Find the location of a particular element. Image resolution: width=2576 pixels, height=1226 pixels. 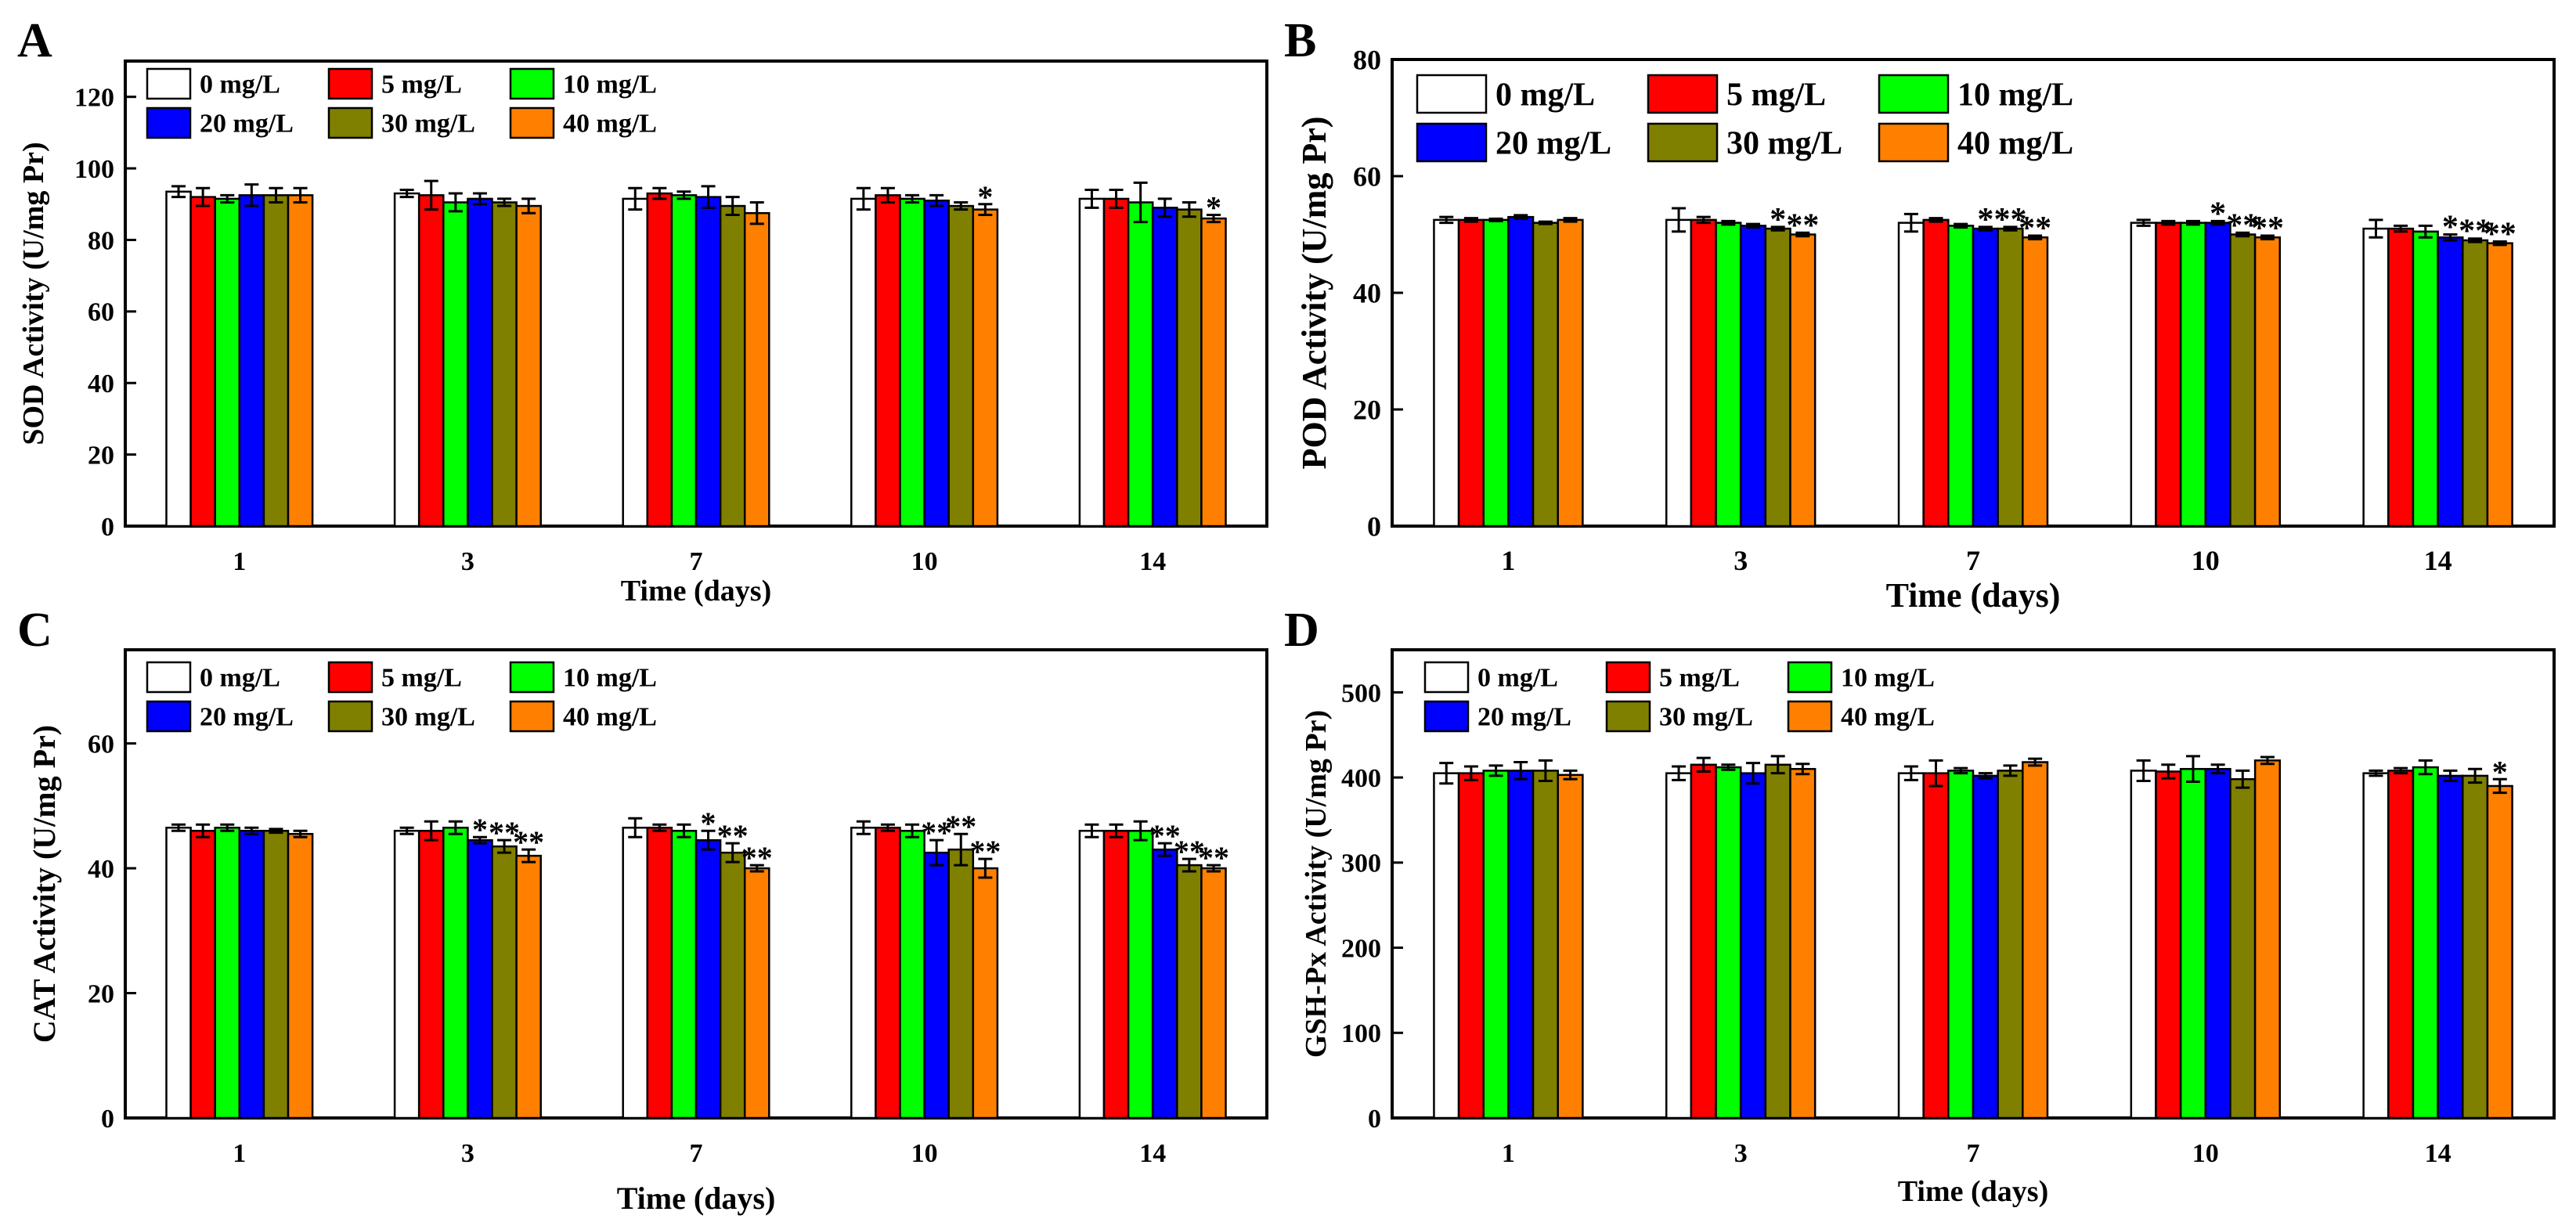

y-tick-label: 80 is located at coordinates (101, 240).